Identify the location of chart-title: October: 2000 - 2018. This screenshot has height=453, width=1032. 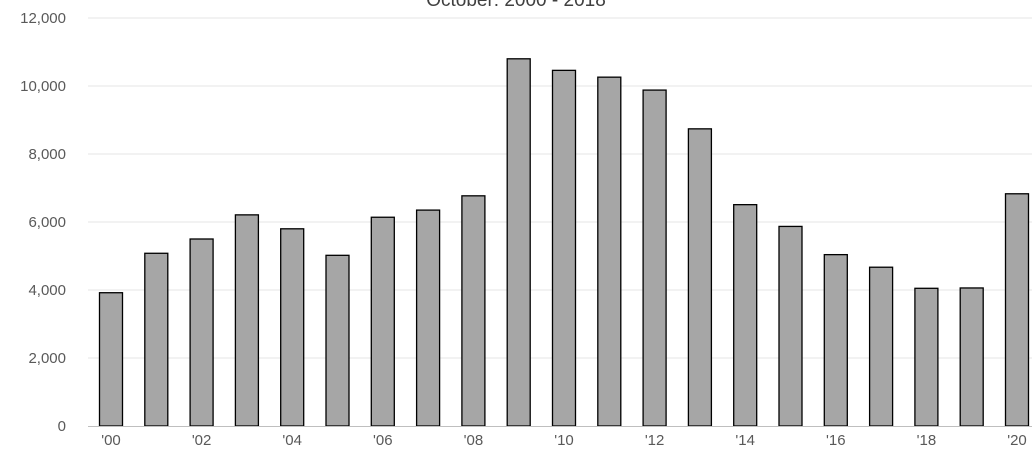
(516, 6).